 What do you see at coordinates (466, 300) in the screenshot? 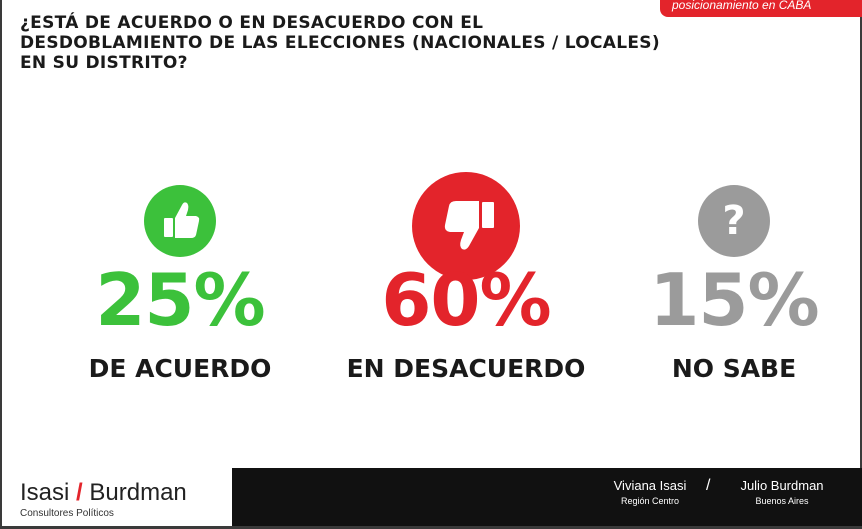
I see `stat-disagree-value: 60%` at bounding box center [466, 300].